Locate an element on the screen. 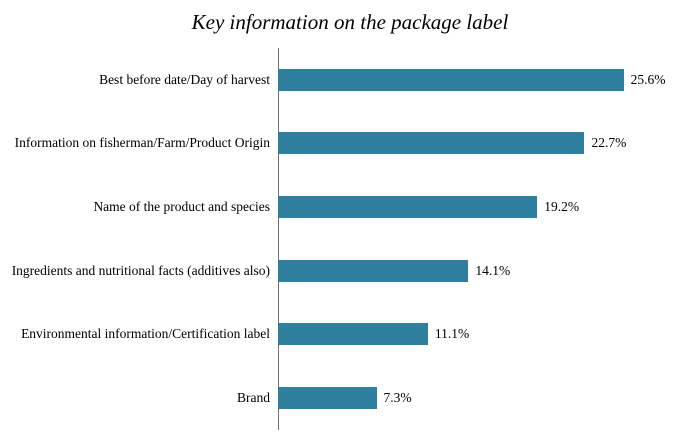 The image size is (700, 442). category-label: Brand is located at coordinates (139, 398).